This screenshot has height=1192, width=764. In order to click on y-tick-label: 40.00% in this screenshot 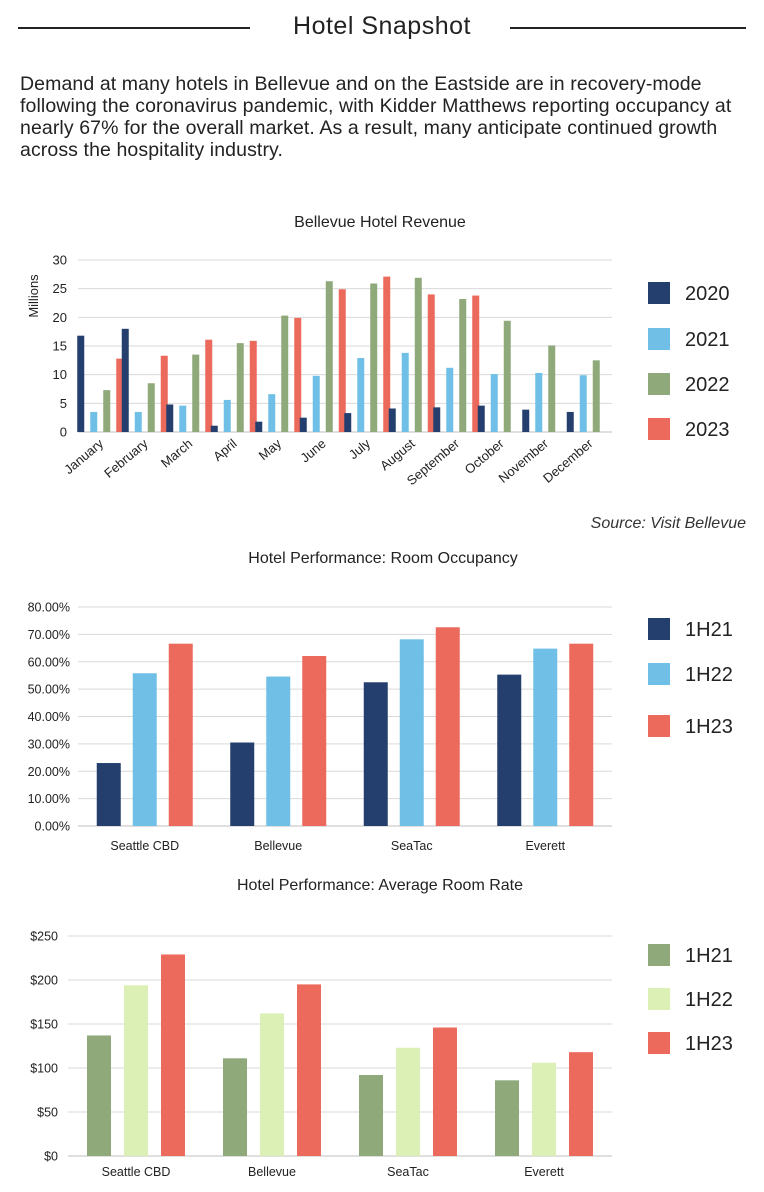, I will do `click(49, 717)`.